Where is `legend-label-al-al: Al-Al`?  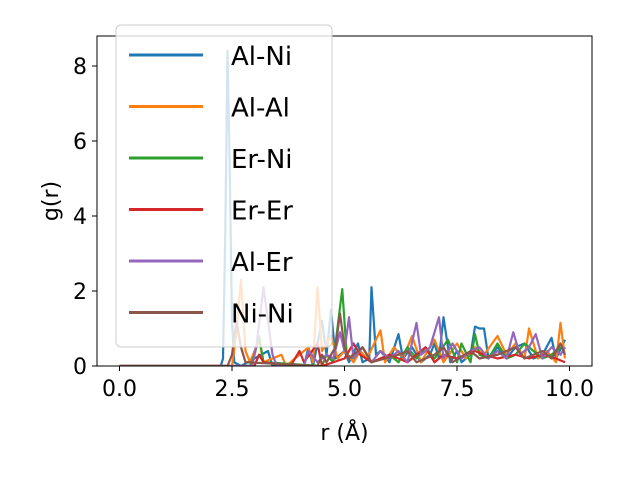 legend-label-al-al: Al-Al is located at coordinates (260, 109).